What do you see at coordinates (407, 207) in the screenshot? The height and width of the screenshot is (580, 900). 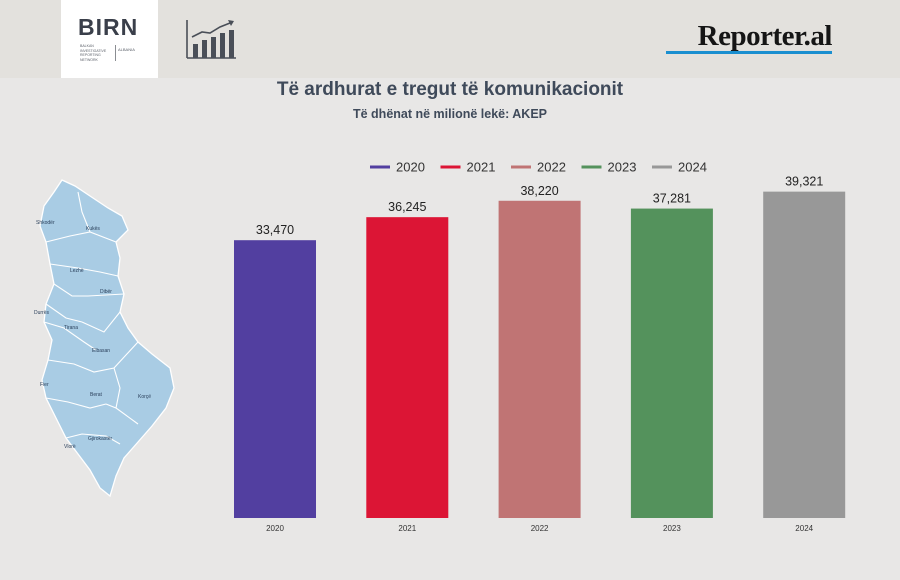 I see `data-label-2021: 36,245` at bounding box center [407, 207].